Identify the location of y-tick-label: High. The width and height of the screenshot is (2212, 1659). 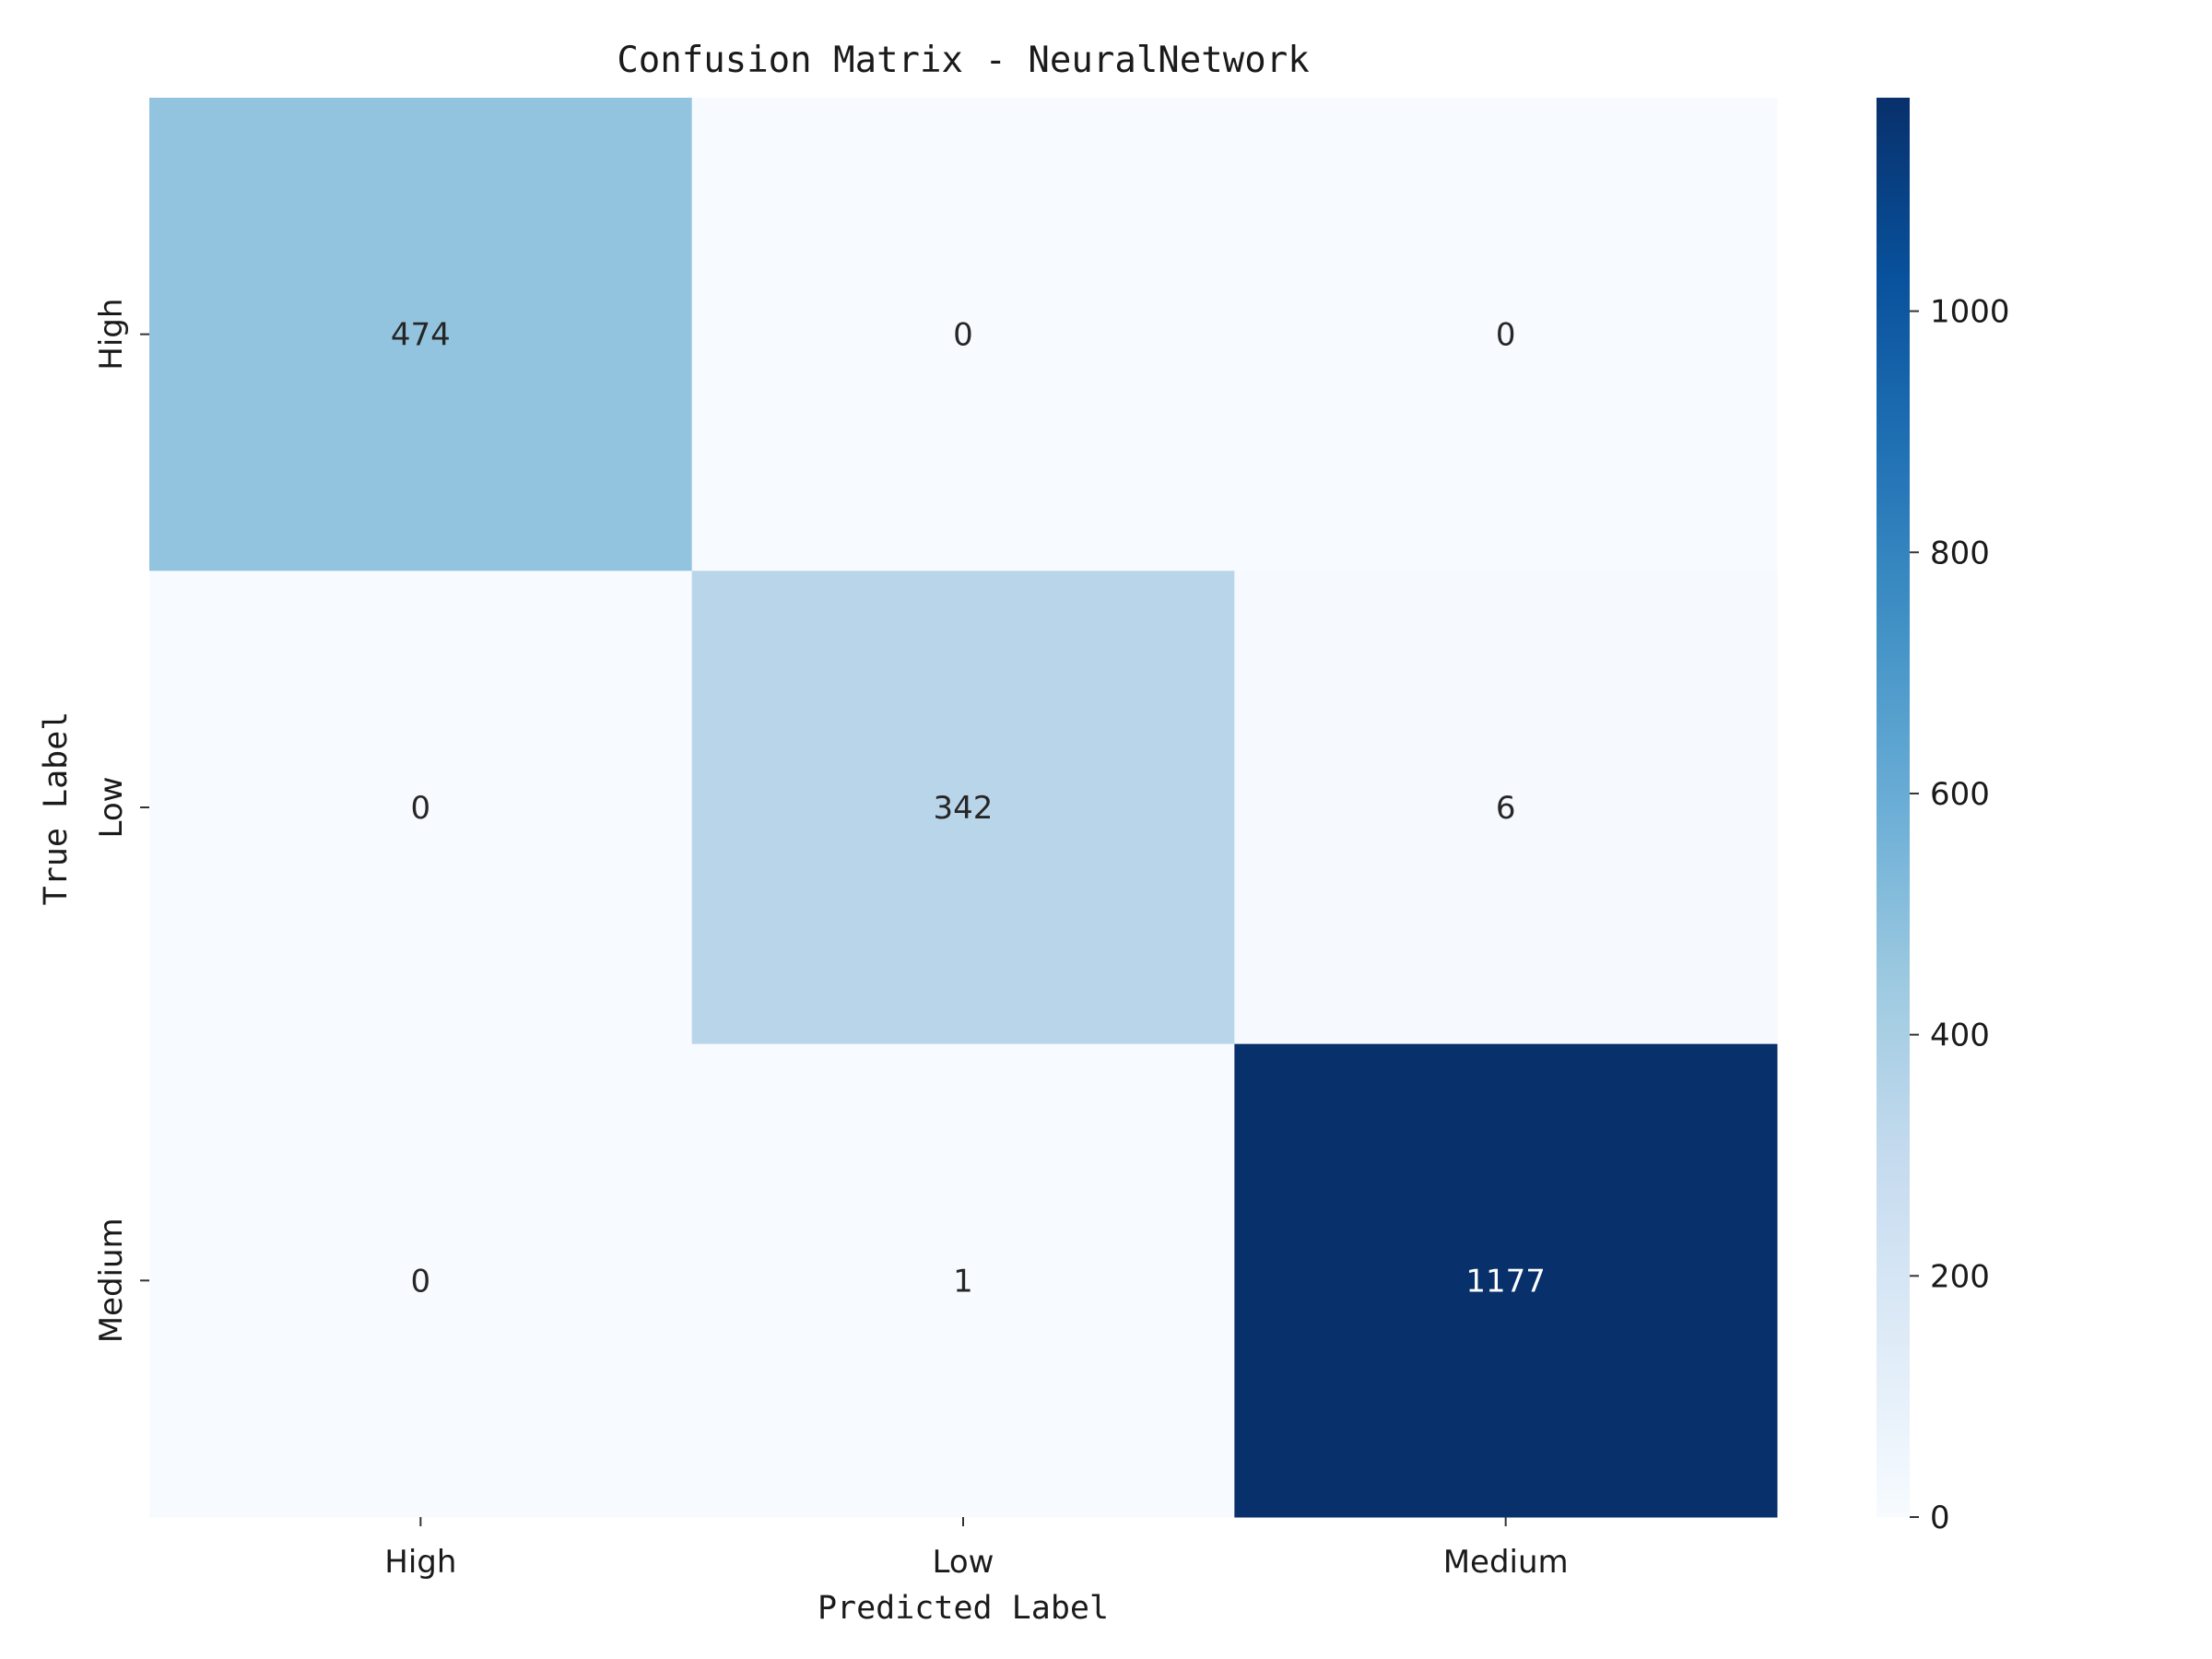
(111, 335).